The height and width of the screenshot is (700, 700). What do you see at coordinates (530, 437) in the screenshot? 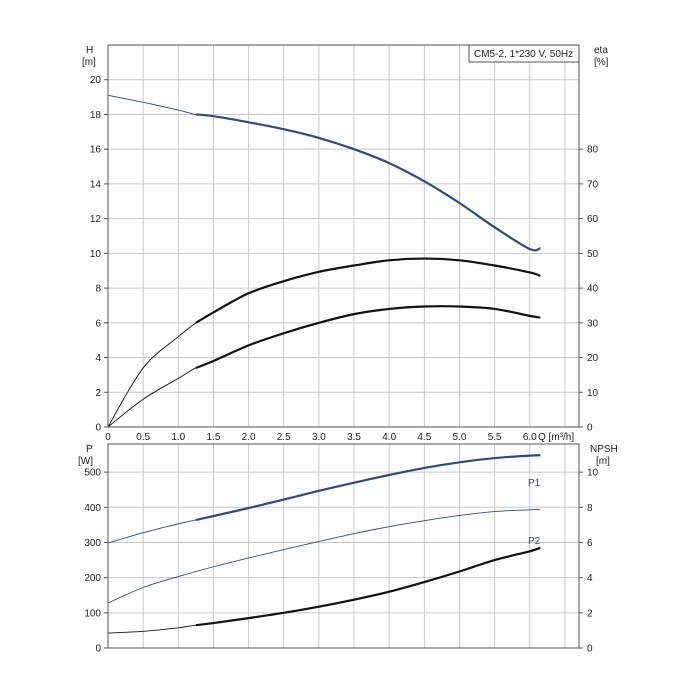
I see `x-tick-label: 6.0` at bounding box center [530, 437].